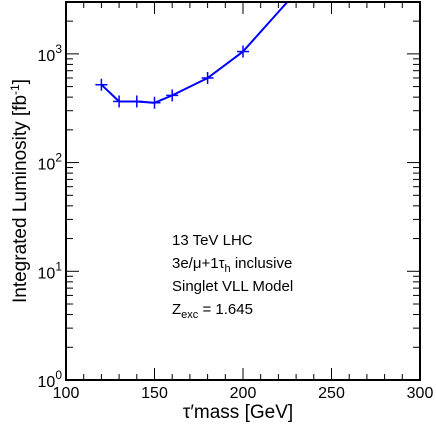 The height and width of the screenshot is (427, 436). What do you see at coordinates (331, 393) in the screenshot?
I see `x-tick-label: 250` at bounding box center [331, 393].